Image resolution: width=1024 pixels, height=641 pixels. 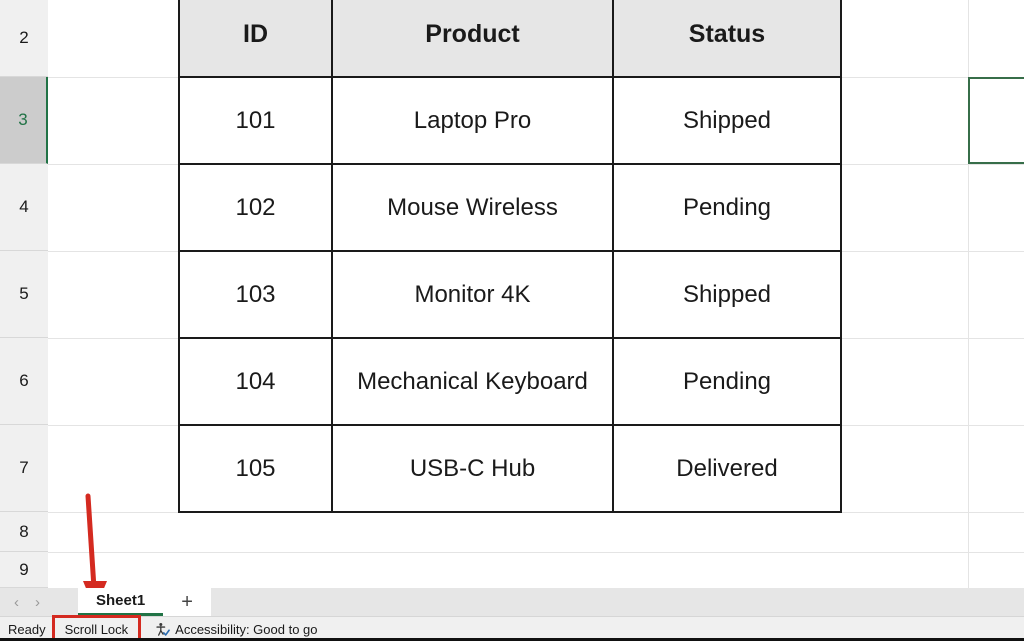 What do you see at coordinates (536, 552) in the screenshot?
I see `gridline-horizontal` at bounding box center [536, 552].